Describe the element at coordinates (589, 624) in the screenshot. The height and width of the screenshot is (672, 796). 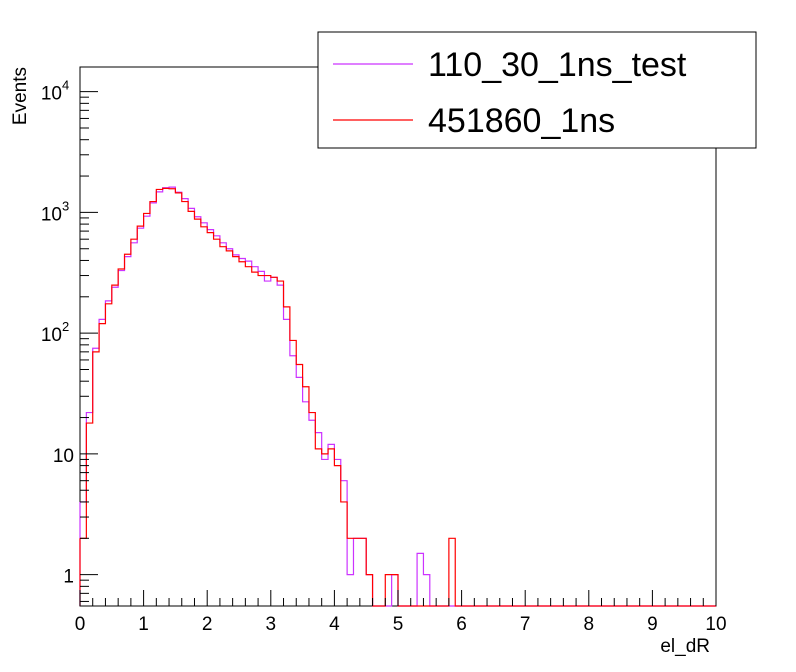
I see `x-tick-label: 8` at that location.